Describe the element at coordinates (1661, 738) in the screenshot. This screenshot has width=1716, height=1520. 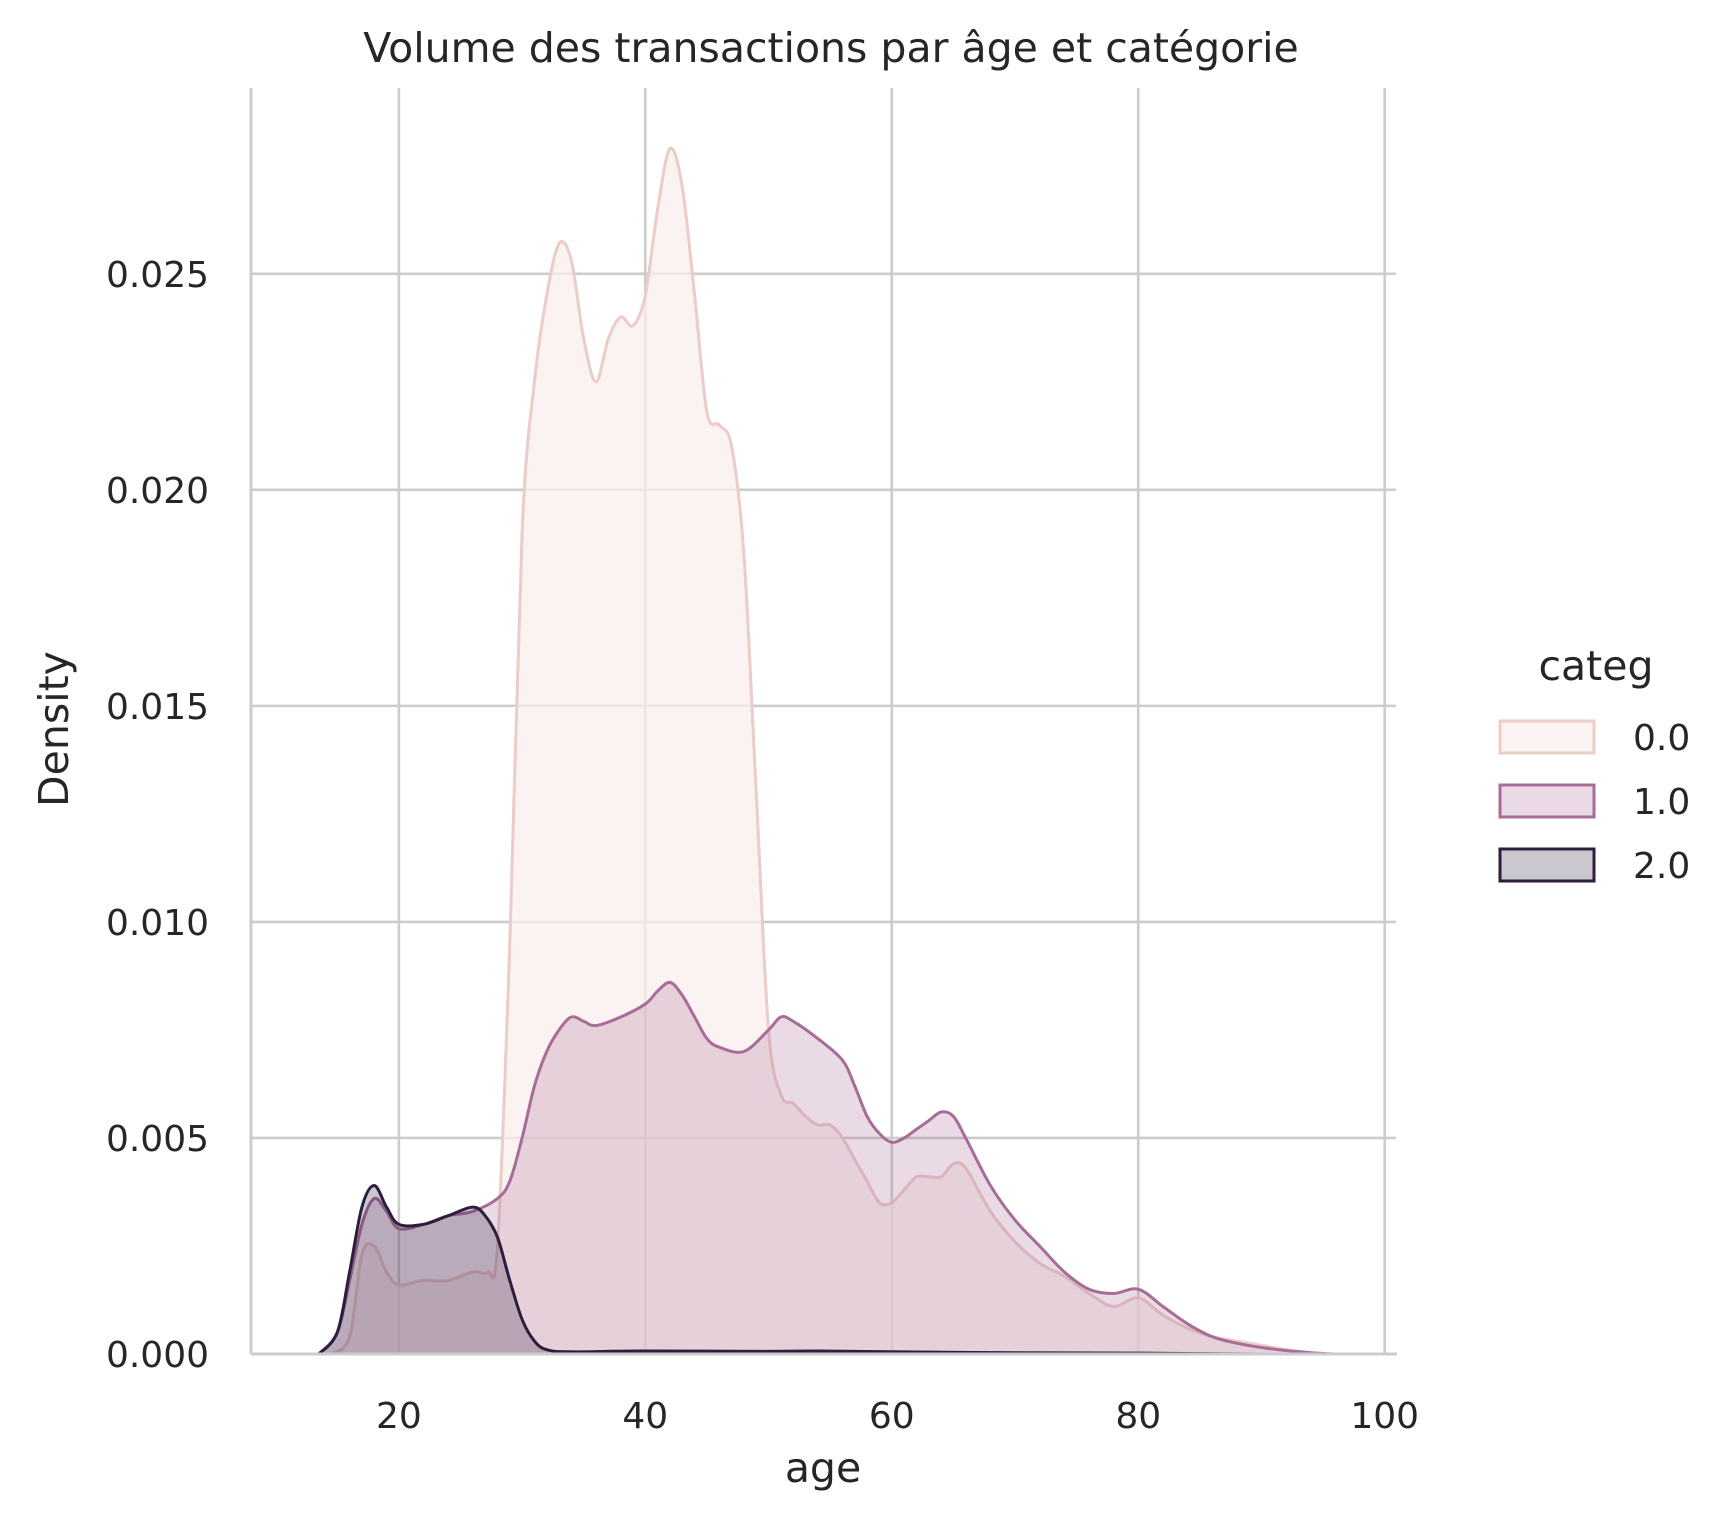
I see `legend-label: 0.0` at that location.